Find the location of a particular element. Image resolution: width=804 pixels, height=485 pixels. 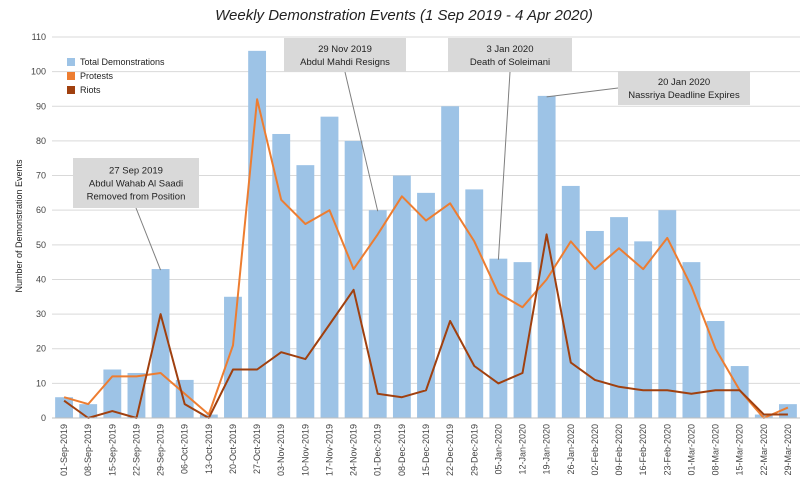

annotation-text: Death of Soleimani is located at coordinates (510, 62).